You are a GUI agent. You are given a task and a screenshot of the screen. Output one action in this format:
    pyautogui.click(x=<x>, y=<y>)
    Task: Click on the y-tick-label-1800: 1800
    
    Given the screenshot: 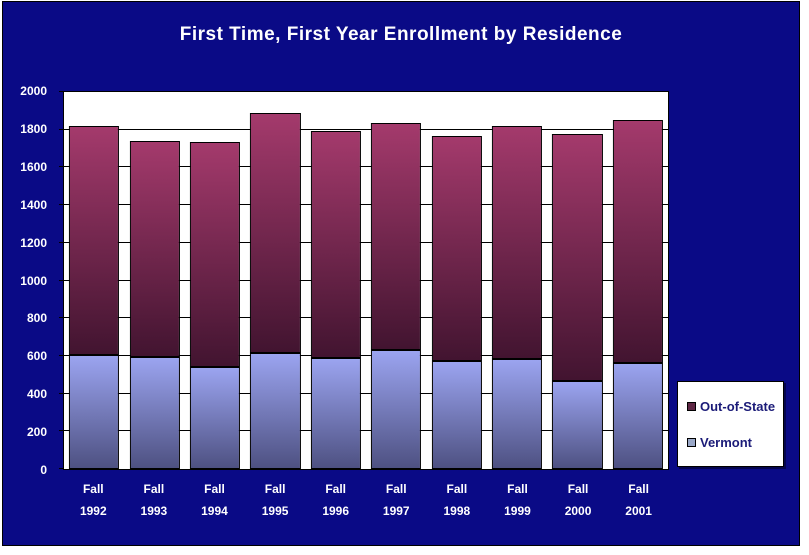 What is the action you would take?
    pyautogui.click(x=33, y=128)
    